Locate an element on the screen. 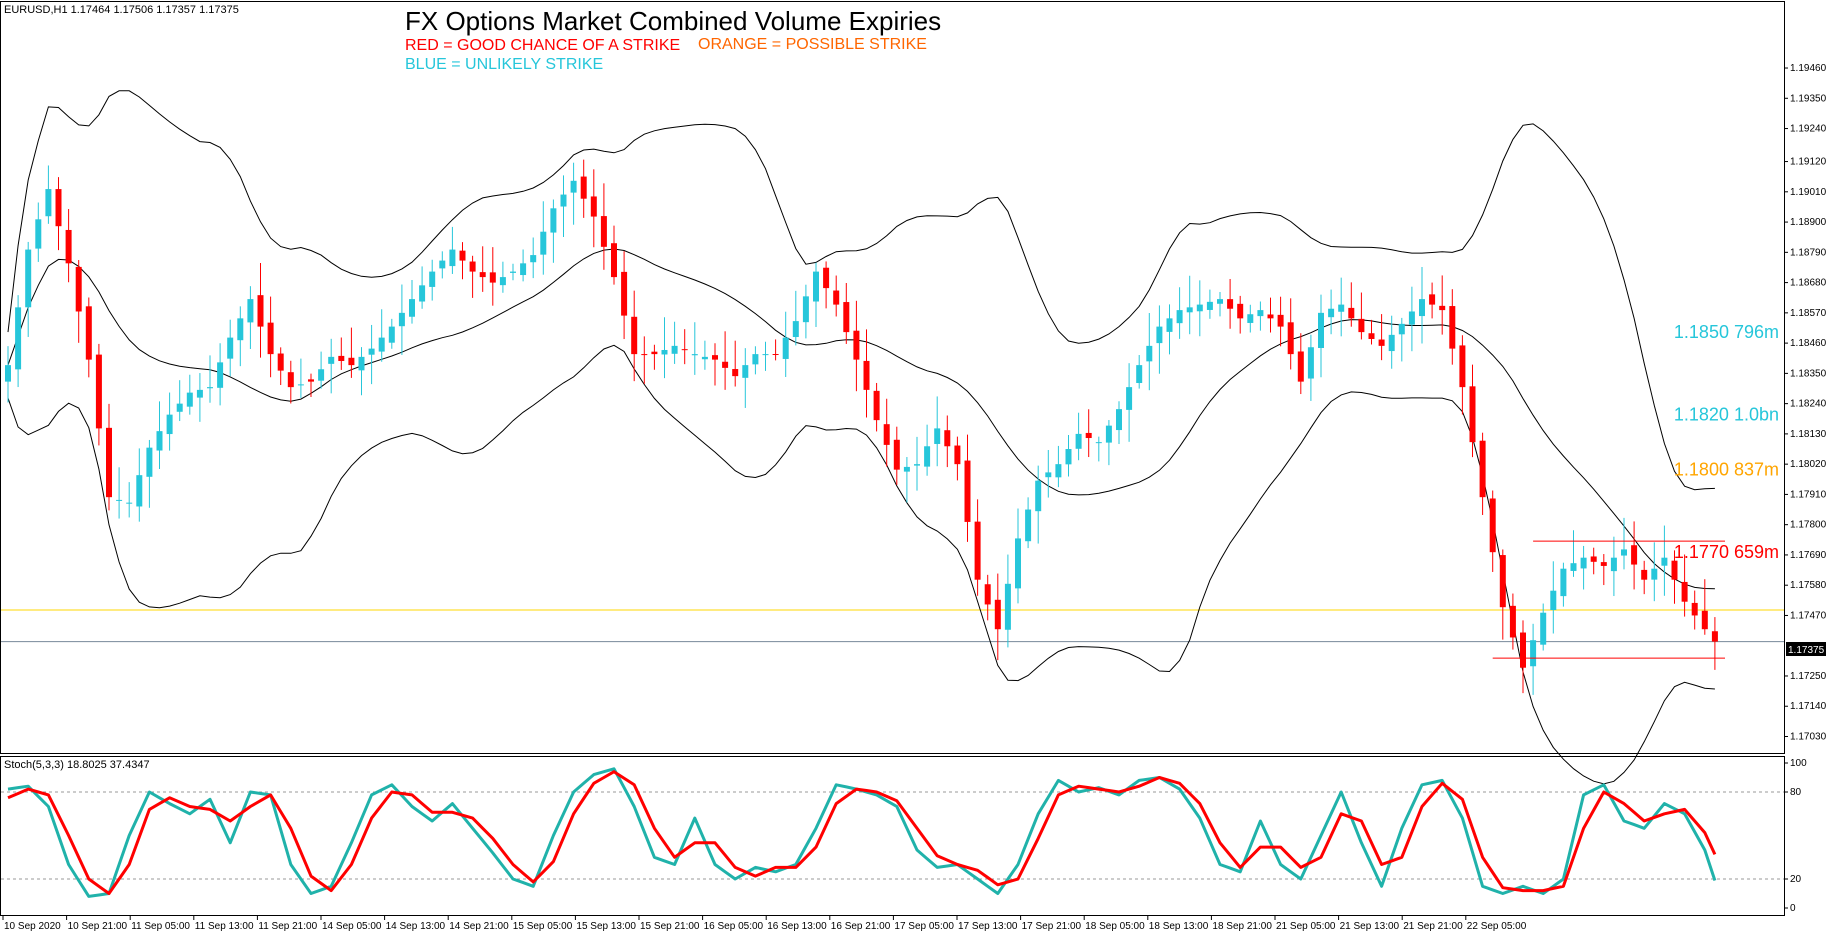 This screenshot has width=1826, height=933. x-tick-label: 10 Sep 2020 is located at coordinates (32, 926).